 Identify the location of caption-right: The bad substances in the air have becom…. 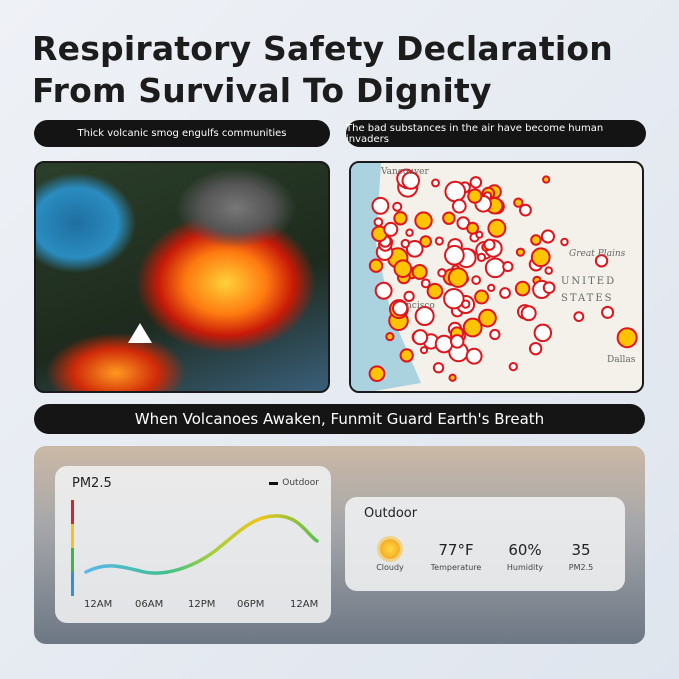
(496, 133).